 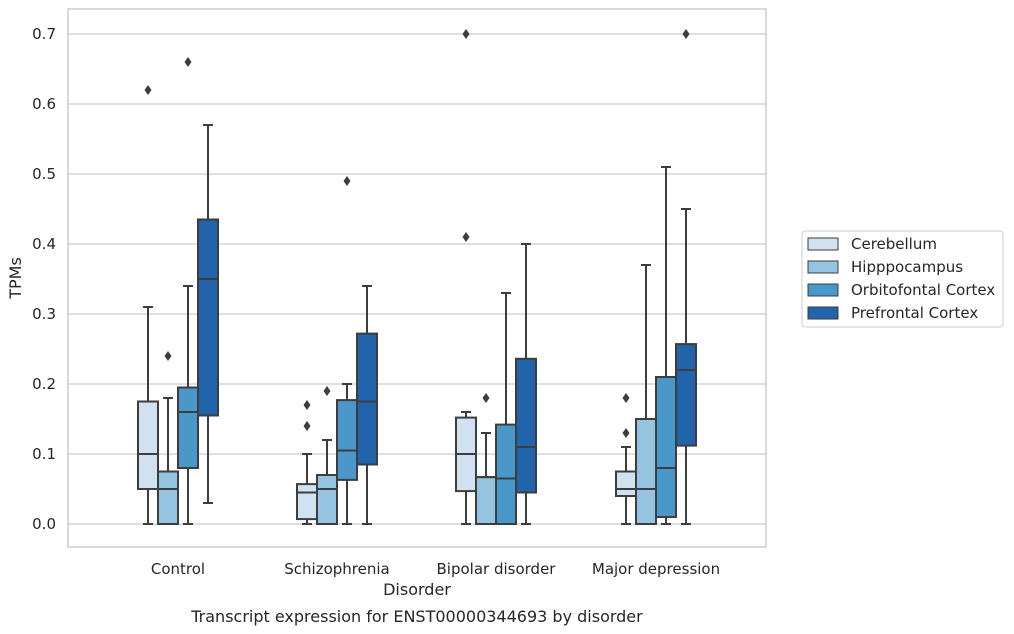 I want to click on legend-label: Cerebellum, so click(x=894, y=244).